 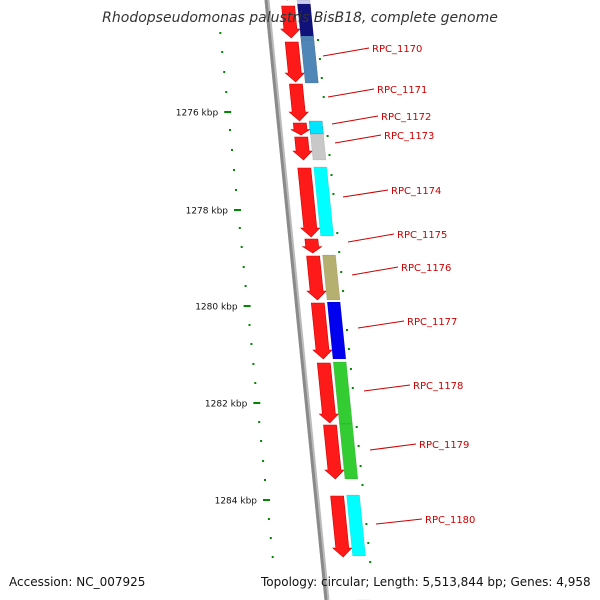 I want to click on scale-labels: 1276 kbp 1278 kbp 1280 kbp 1282 kbp 1284 kbp, so click(x=223, y=308).